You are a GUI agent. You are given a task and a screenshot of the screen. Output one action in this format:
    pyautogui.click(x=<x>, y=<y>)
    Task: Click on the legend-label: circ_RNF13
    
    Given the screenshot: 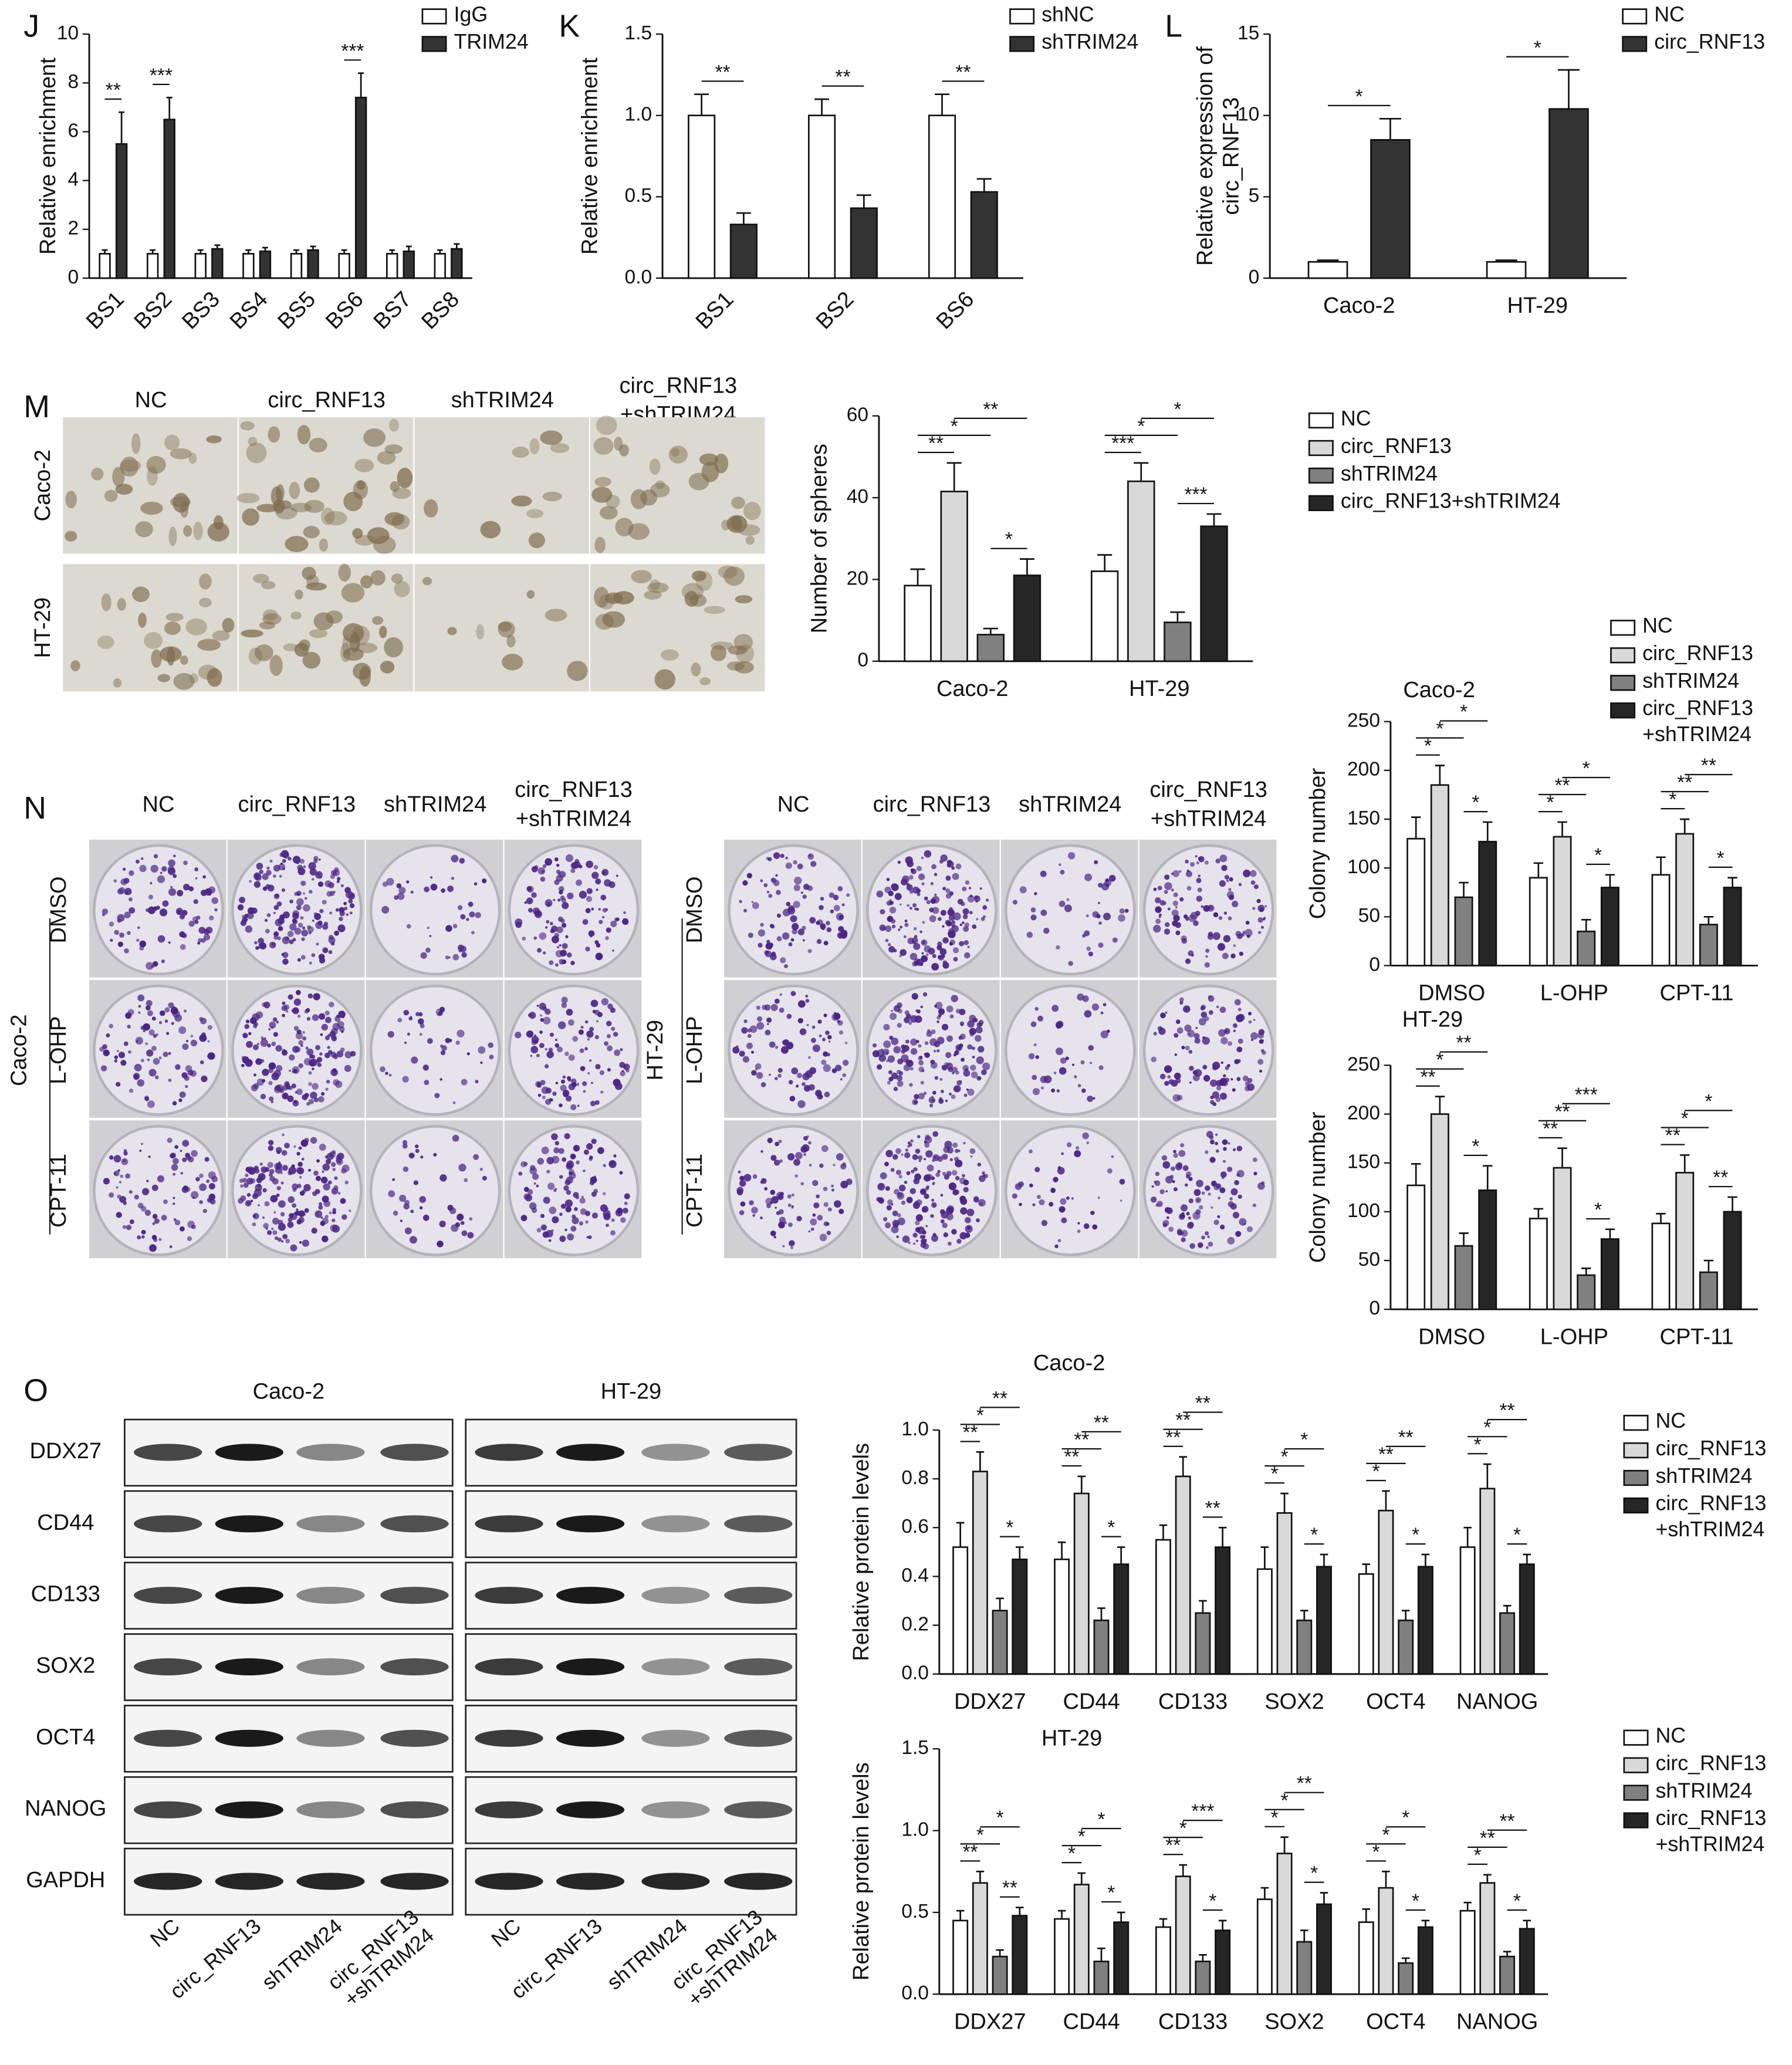 What is the action you would take?
    pyautogui.click(x=1698, y=653)
    